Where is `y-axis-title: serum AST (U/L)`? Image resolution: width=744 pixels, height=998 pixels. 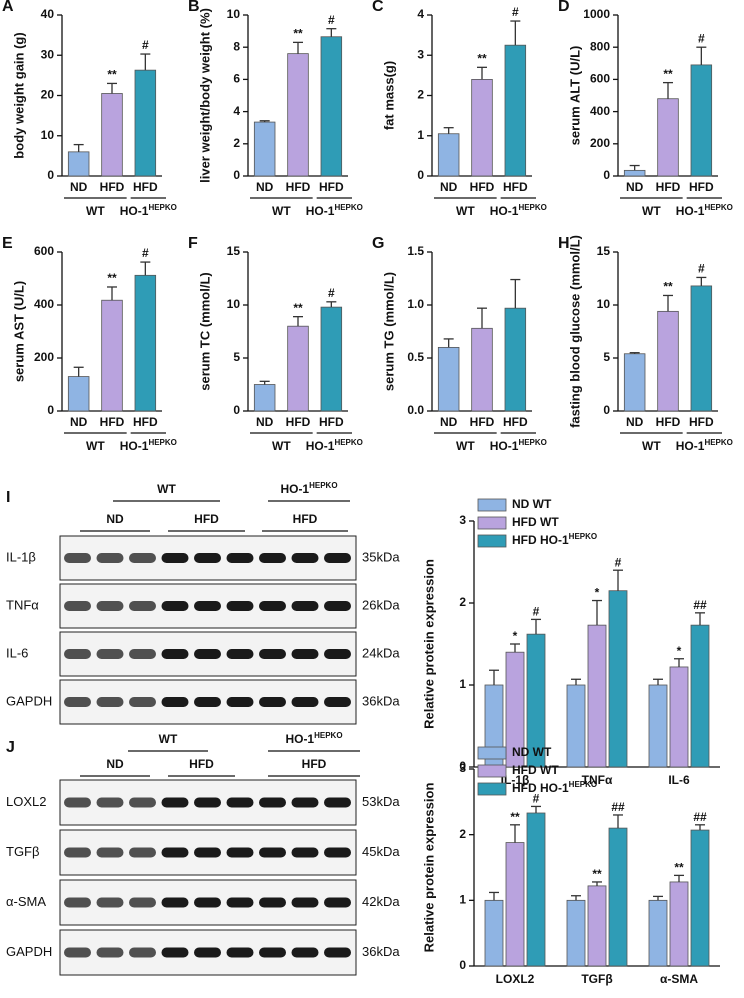 y-axis-title: serum AST (U/L) is located at coordinates (18, 331).